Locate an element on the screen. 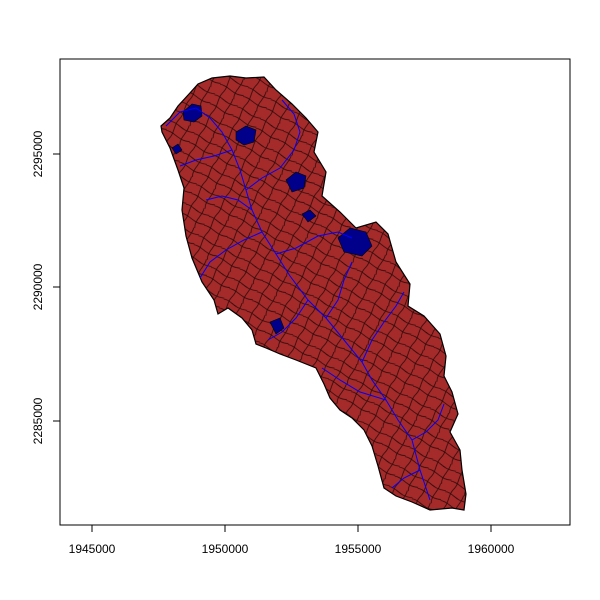 Image resolution: width=600 pixels, height=600 pixels. stream-tributary-a is located at coordinates (273, 145).